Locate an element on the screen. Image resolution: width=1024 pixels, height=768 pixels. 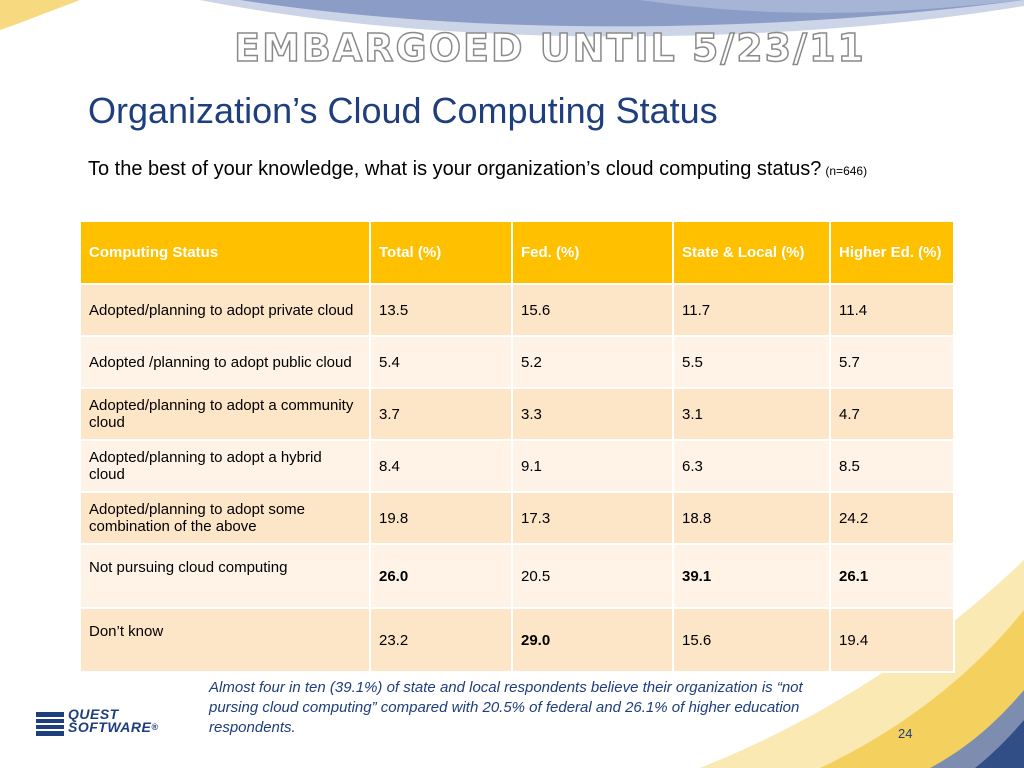
quest-software-logo: QUEST SOFTWARE® is located at coordinates (111, 724).